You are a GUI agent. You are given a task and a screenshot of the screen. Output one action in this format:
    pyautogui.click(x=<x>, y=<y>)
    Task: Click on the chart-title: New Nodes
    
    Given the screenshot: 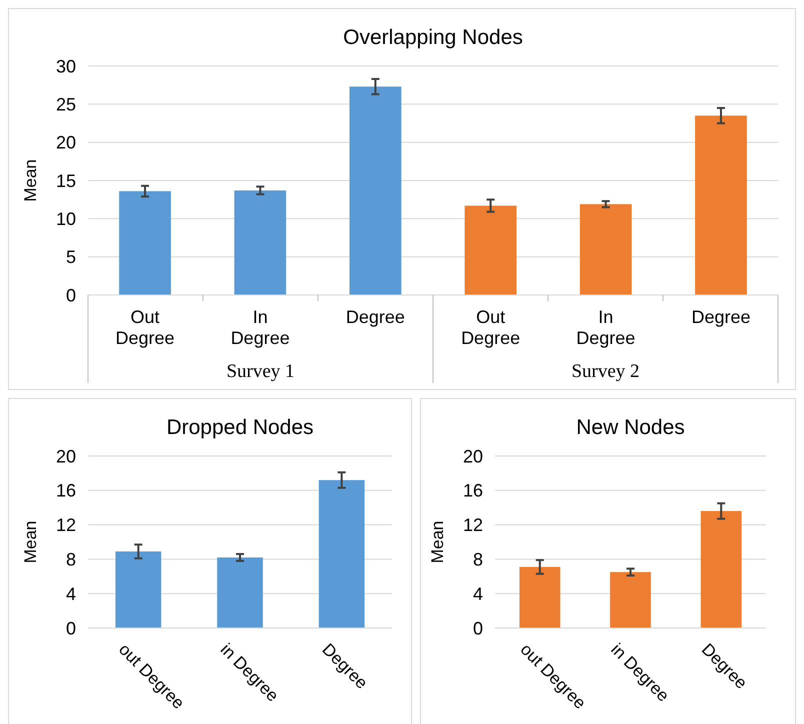 What is the action you would take?
    pyautogui.click(x=630, y=427)
    